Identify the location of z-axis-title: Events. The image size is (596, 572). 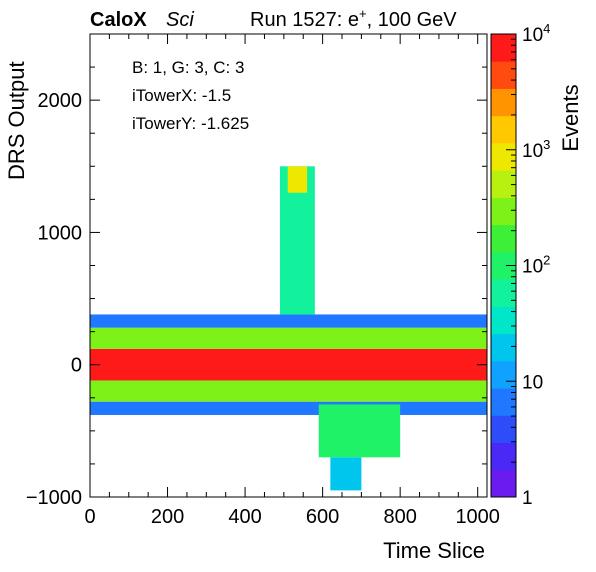
(570, 117).